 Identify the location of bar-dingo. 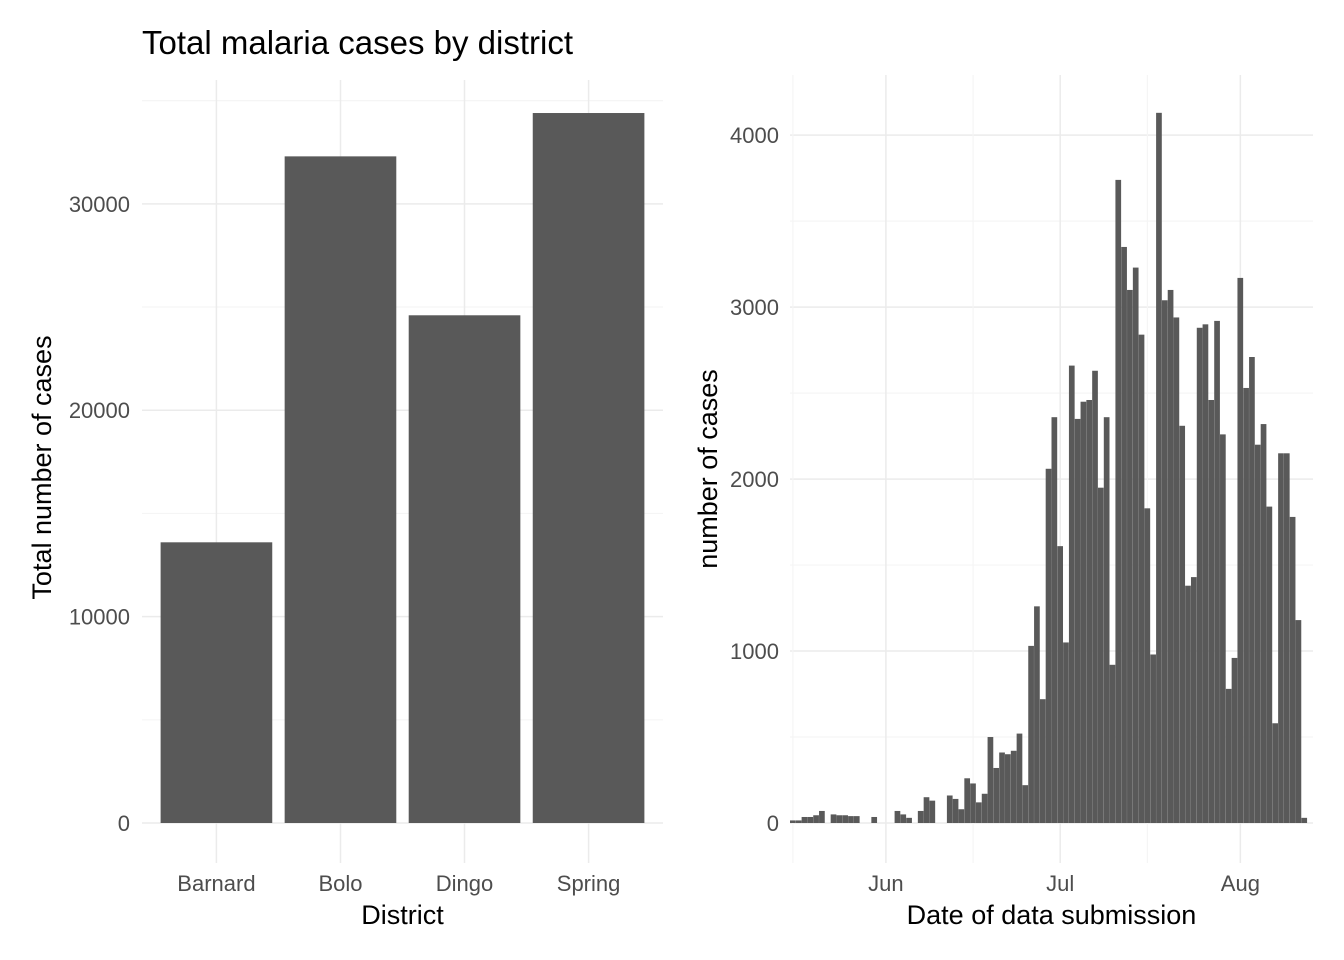
(464, 569).